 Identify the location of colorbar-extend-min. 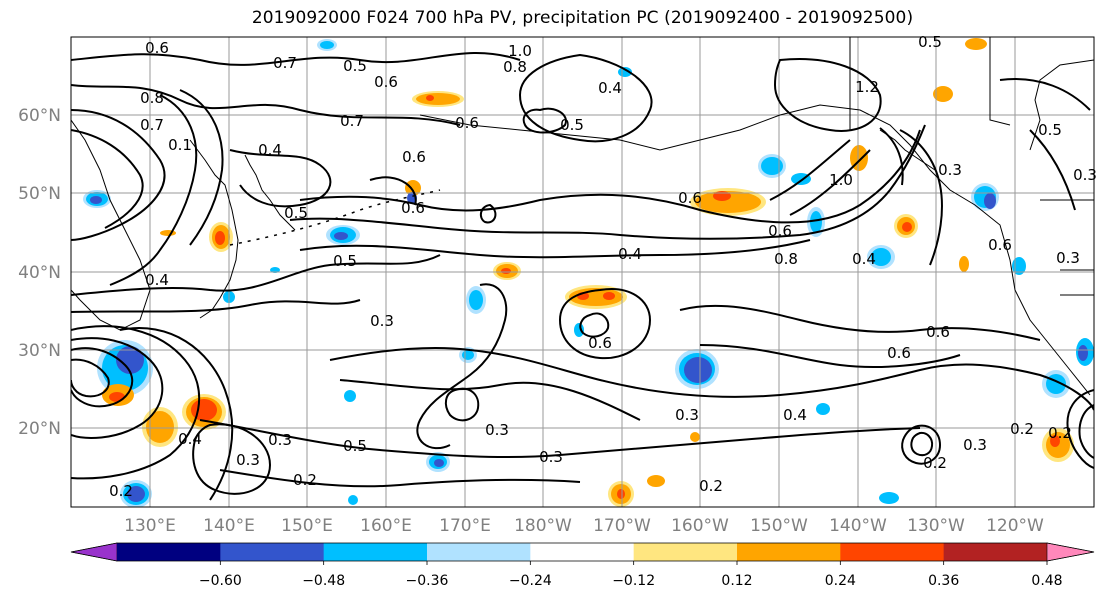
(94, 552).